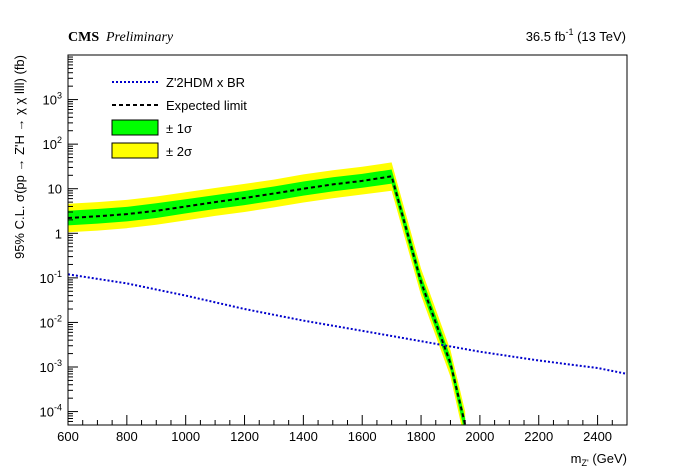 The width and height of the screenshot is (696, 472). Describe the element at coordinates (58, 233) in the screenshot. I see `y-tick-label: 1` at that location.